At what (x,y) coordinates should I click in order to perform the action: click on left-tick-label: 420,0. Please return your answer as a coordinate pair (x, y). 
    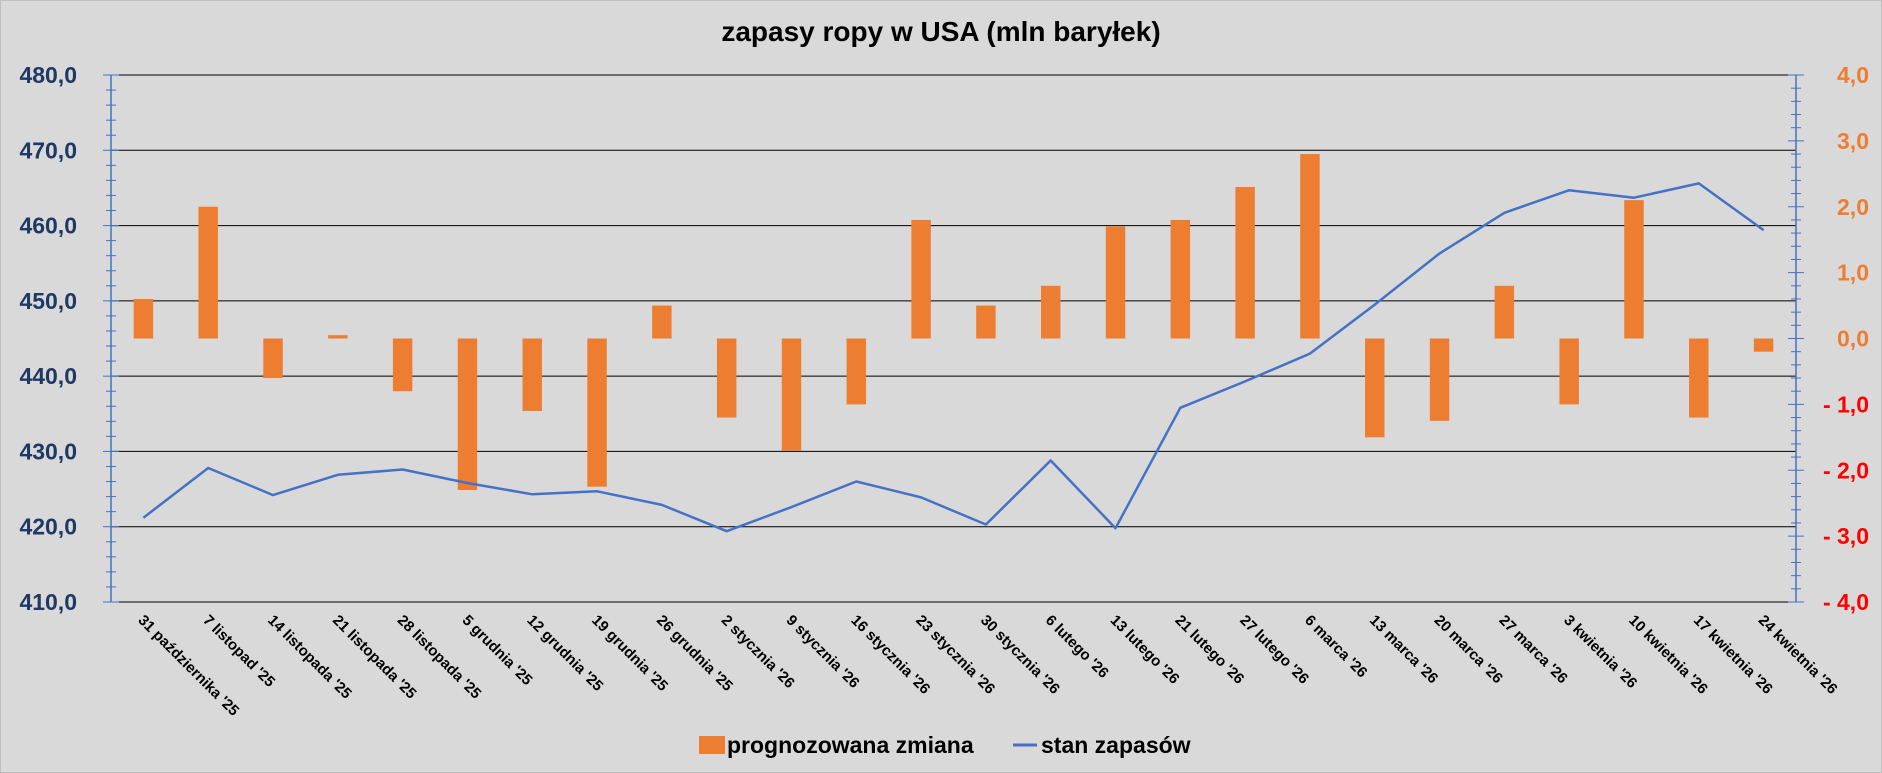
    Looking at the image, I should click on (48, 527).